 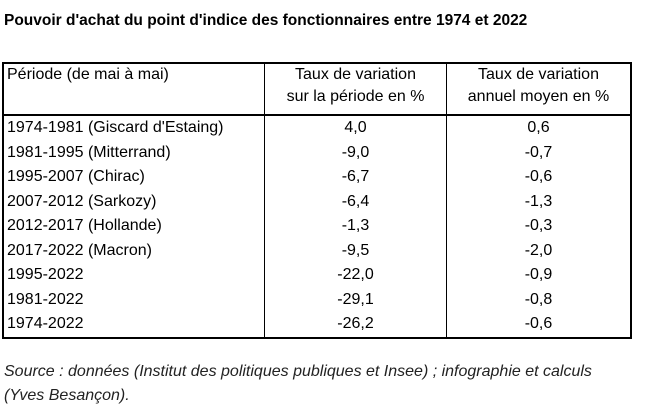 I want to click on header-cell: Taux de variation sur la période en %, so click(x=355, y=89).